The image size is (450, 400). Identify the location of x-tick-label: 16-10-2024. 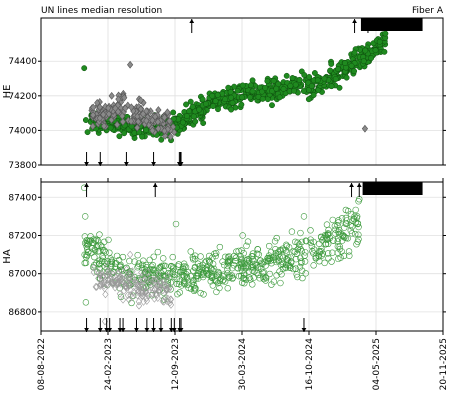
(310, 364).